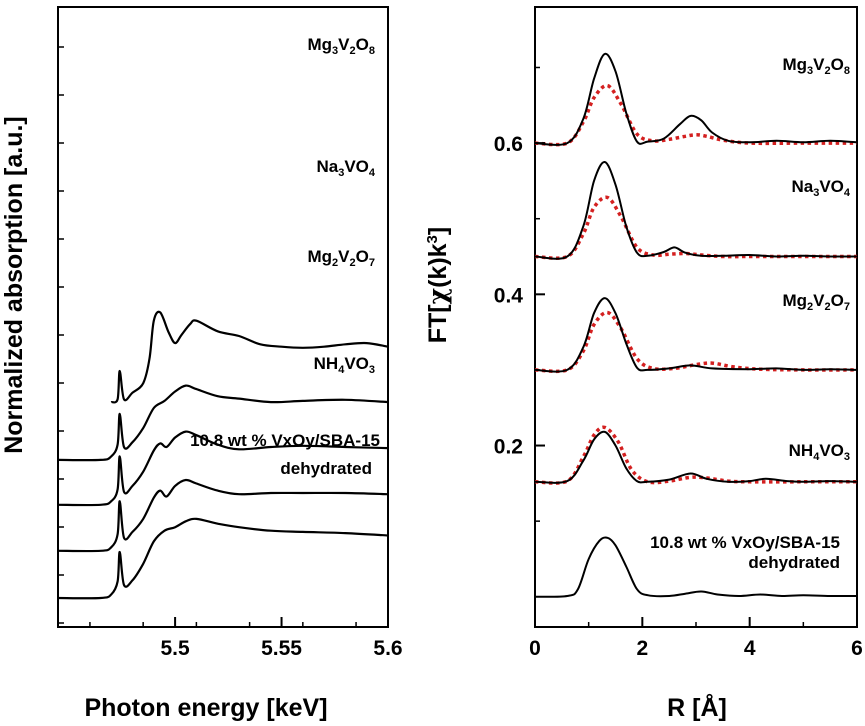 The width and height of the screenshot is (865, 726). Describe the element at coordinates (696, 567) in the screenshot. I see `exafs-line-10-8-wt-vxoy-sba-15-dehydrated` at that location.